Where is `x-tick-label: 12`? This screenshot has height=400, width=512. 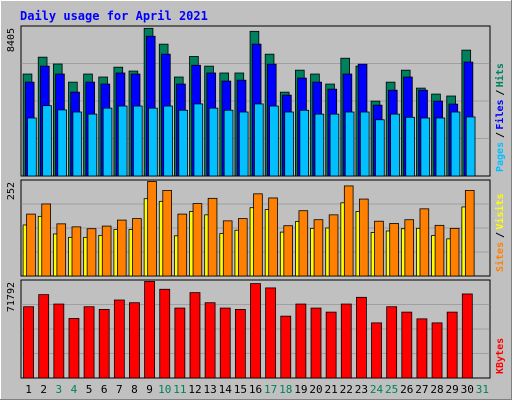
x-tick-label: 12 is located at coordinates (194, 389).